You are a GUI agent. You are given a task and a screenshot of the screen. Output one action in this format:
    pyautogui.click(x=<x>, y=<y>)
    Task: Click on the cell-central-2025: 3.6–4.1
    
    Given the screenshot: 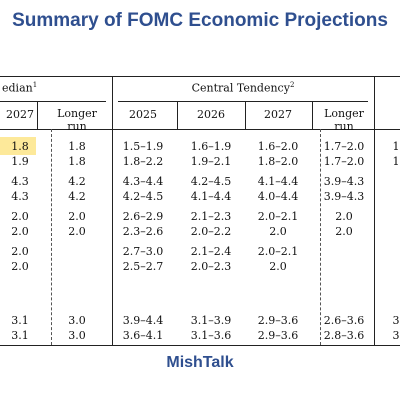 What is the action you would take?
    pyautogui.click(x=143, y=335)
    